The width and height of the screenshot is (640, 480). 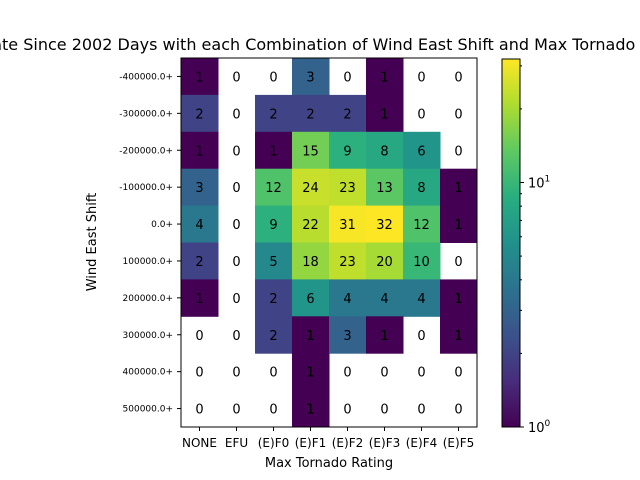 I want to click on y-tick-label: 100000.0+, so click(x=148, y=262).